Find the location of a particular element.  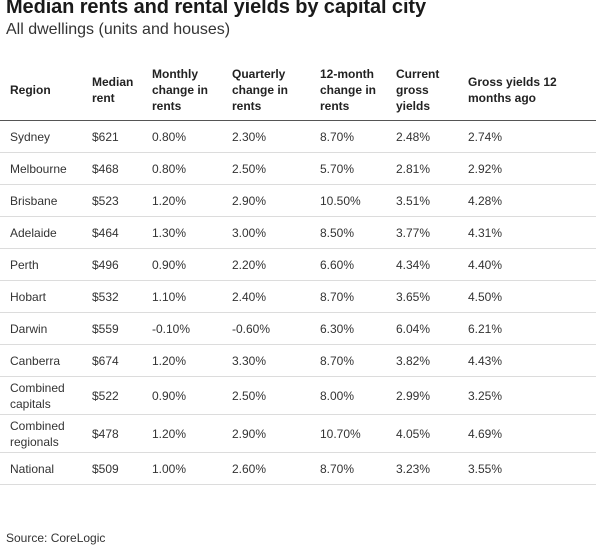

cell-region: Combined regionals is located at coordinates (46, 433).